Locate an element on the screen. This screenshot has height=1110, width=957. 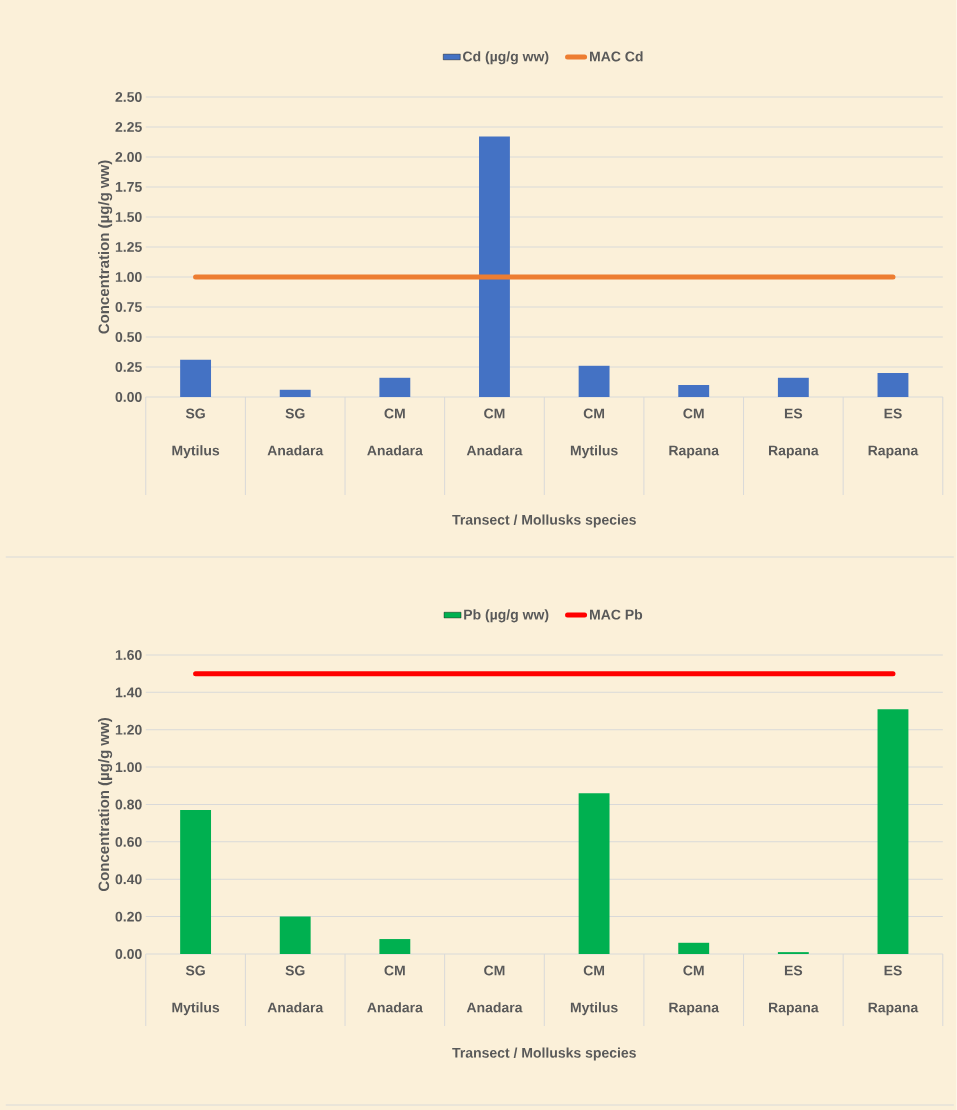
y-tick-label: 2.50 is located at coordinates (128, 97).